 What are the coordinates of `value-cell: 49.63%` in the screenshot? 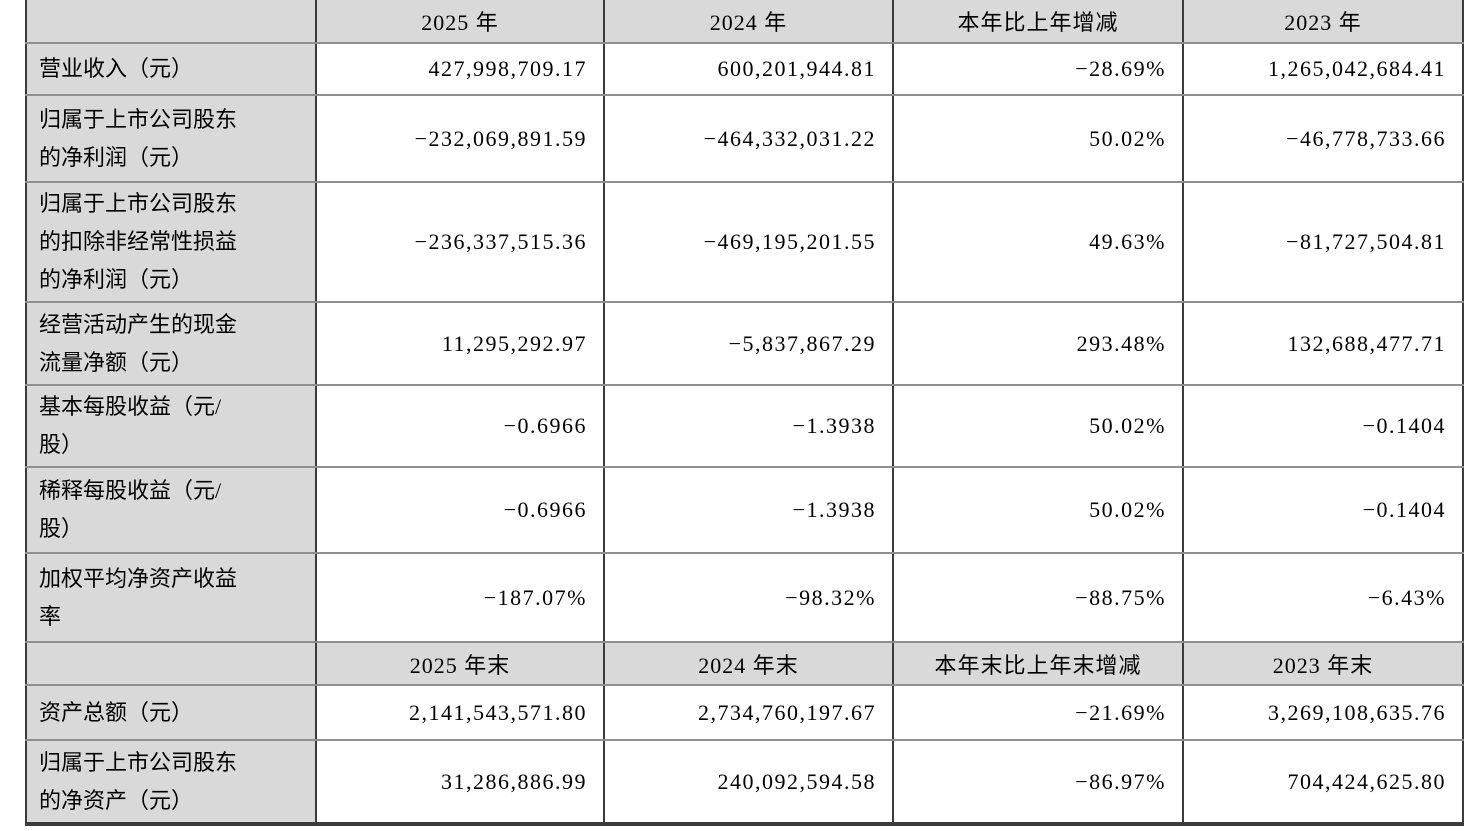 It's located at (1038, 242).